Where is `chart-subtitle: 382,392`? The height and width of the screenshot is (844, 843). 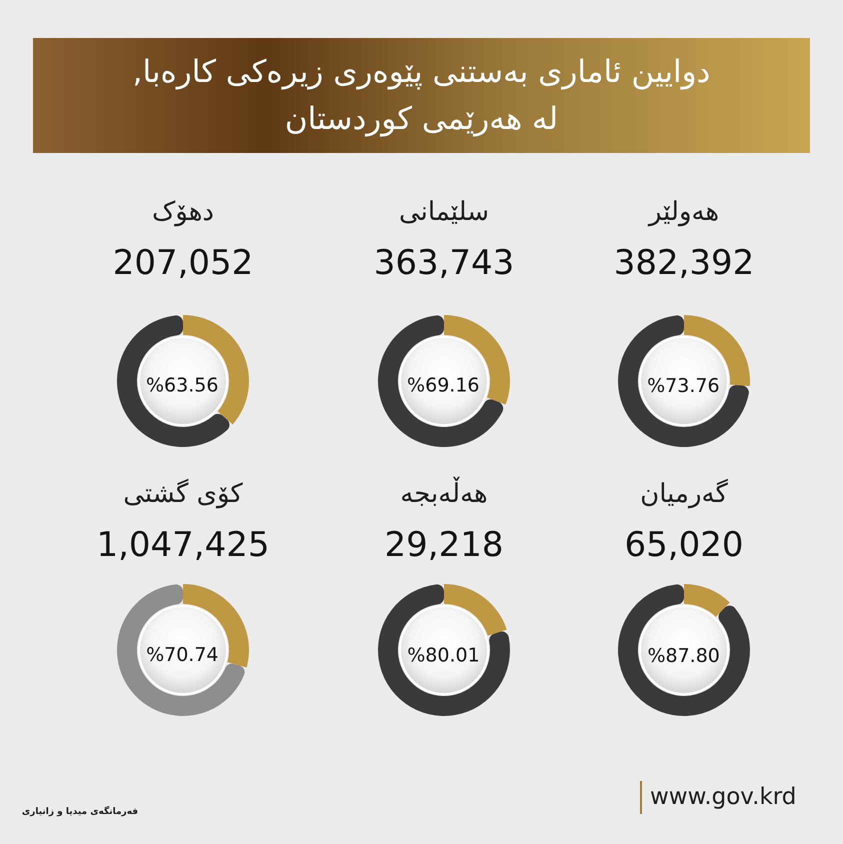
chart-subtitle: 382,392 is located at coordinates (684, 263).